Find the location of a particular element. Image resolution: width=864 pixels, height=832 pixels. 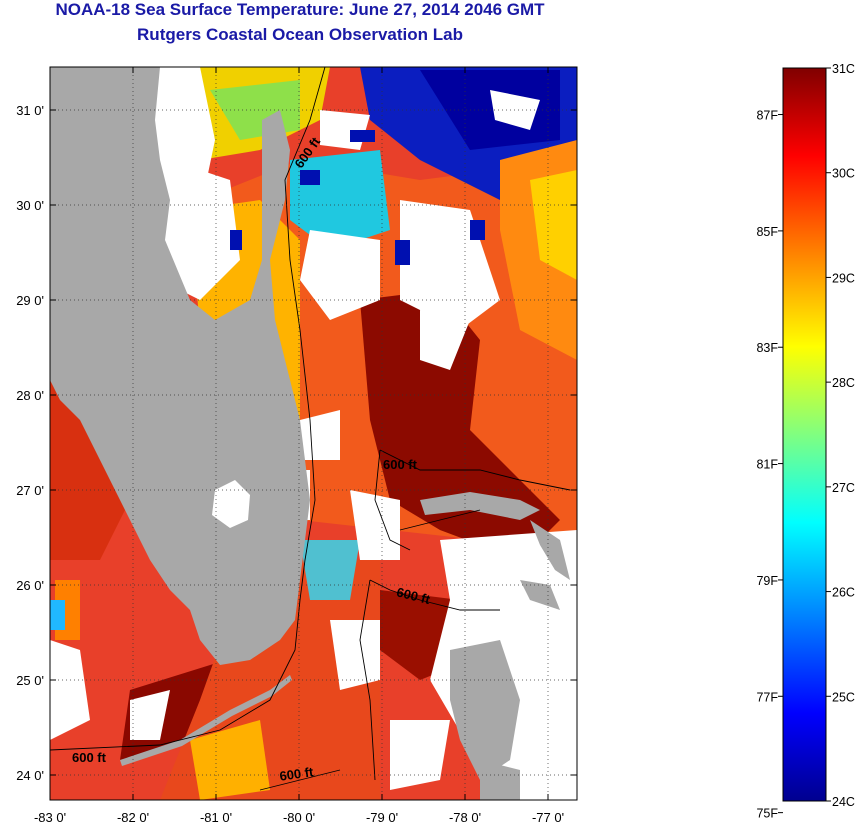

colorbar-celsius-label: 25C is located at coordinates (843, 697).